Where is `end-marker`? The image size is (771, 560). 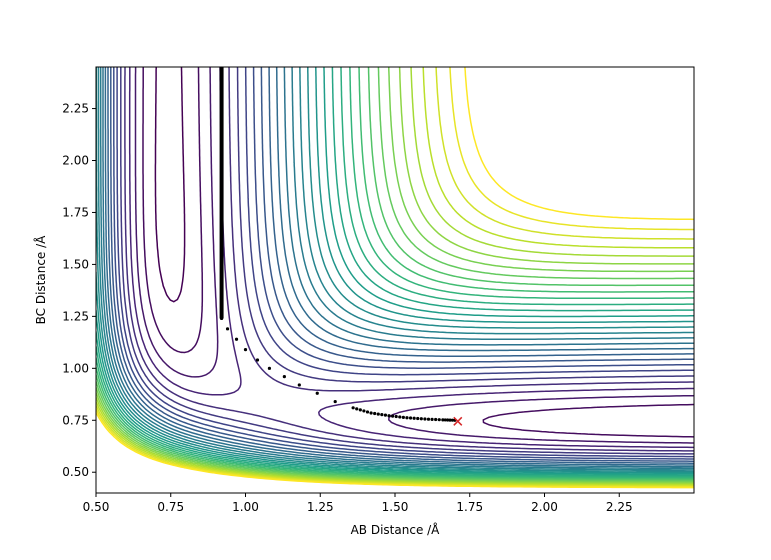
end-marker is located at coordinates (458, 421).